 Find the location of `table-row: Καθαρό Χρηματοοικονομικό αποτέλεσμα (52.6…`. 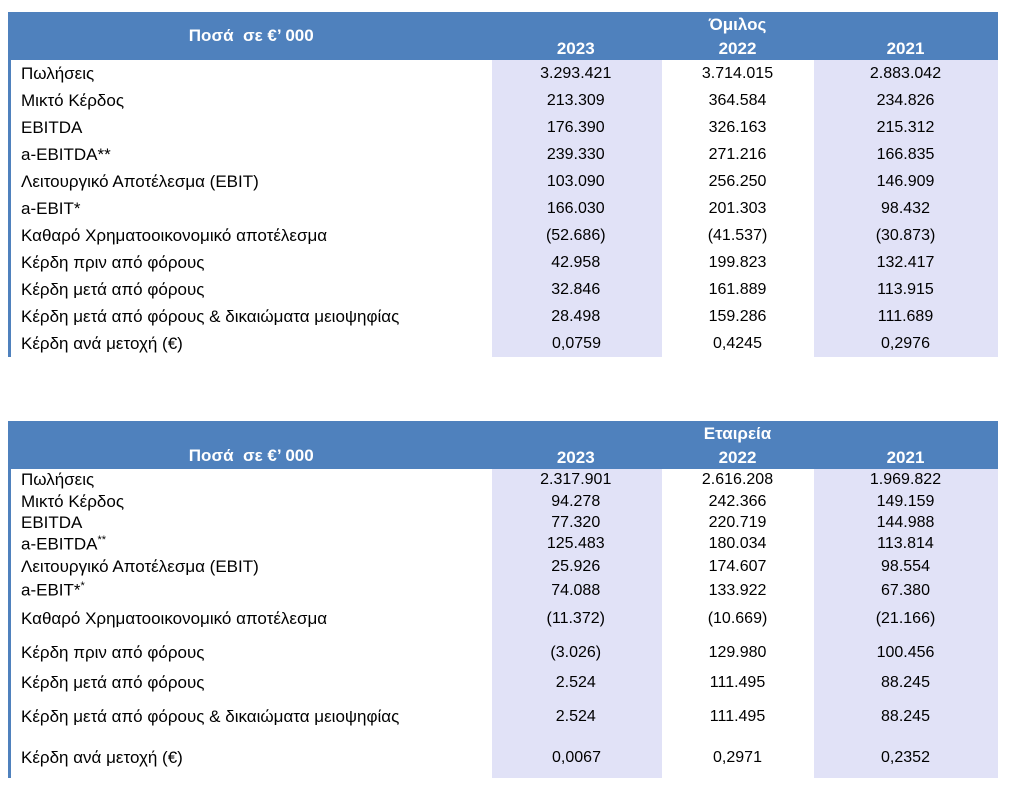

table-row: Καθαρό Χρηματοοικονομικό αποτέλεσμα (52.6… is located at coordinates (503, 235).